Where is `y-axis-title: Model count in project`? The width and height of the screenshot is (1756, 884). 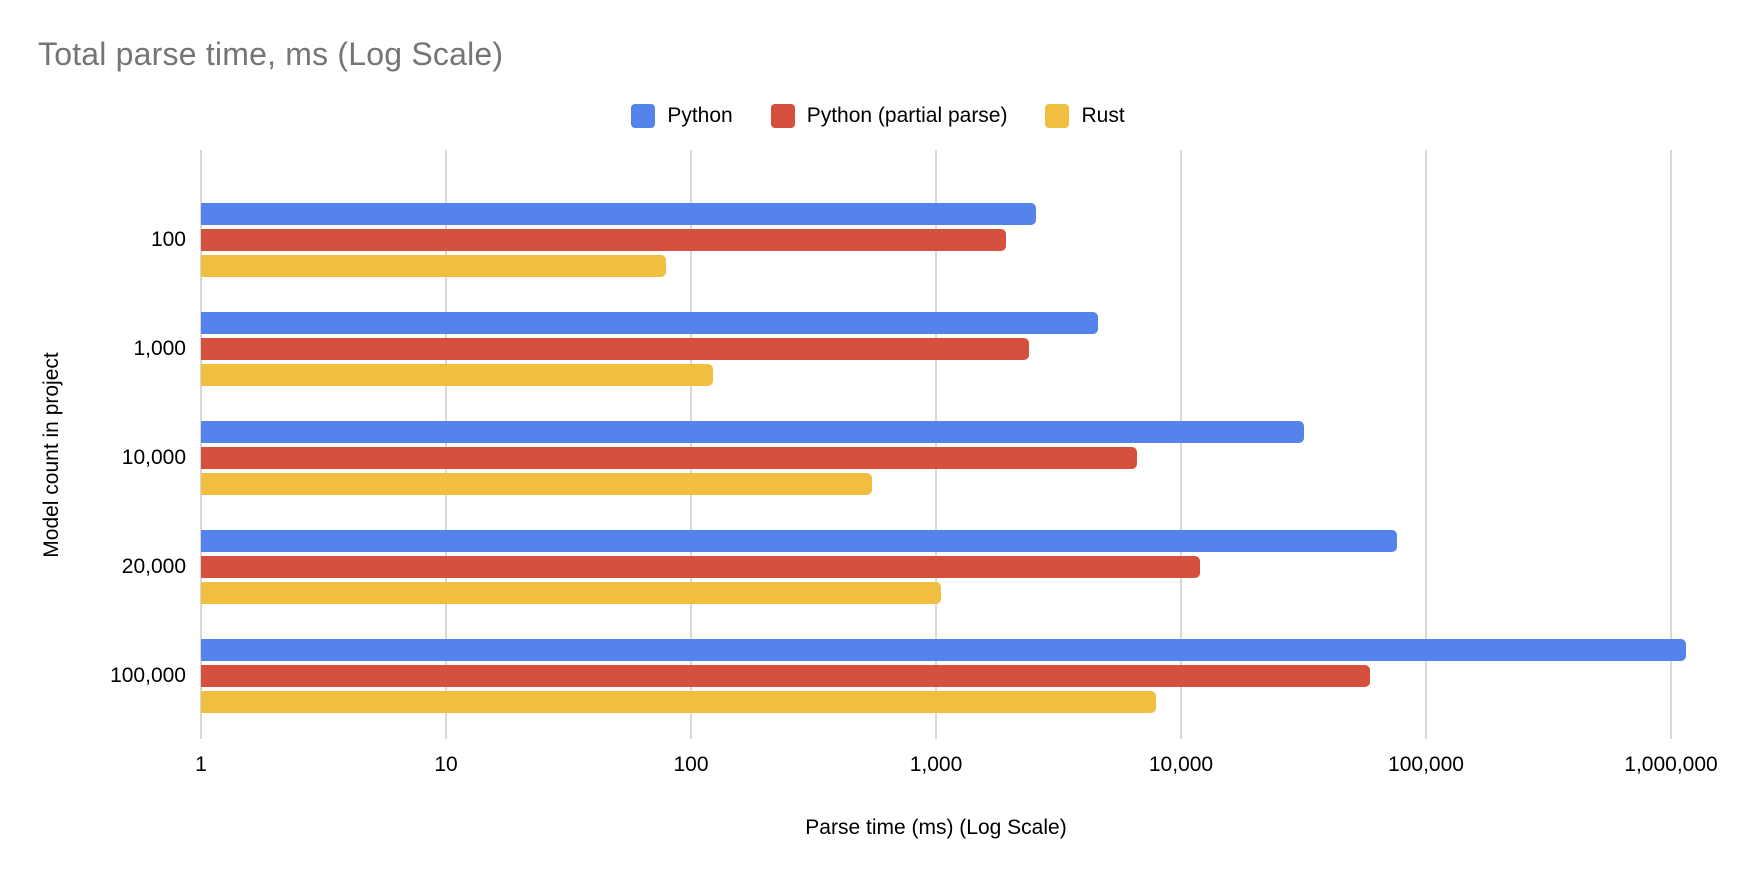 y-axis-title: Model count in project is located at coordinates (51, 455).